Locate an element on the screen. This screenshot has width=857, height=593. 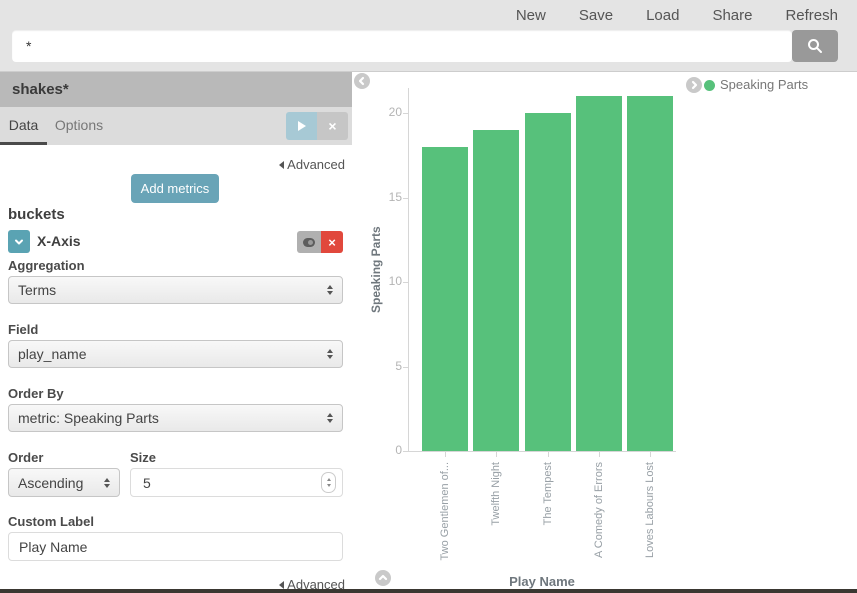
collapse-legend-button is located at coordinates (694, 85).